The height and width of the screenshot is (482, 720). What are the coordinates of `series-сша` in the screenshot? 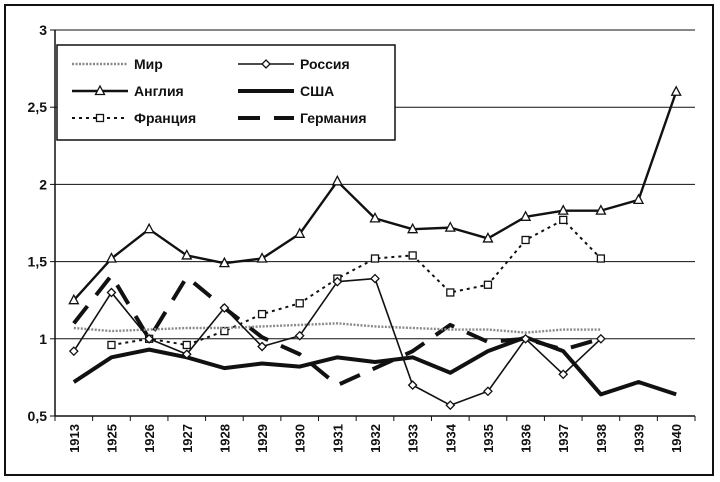 It's located at (374, 366).